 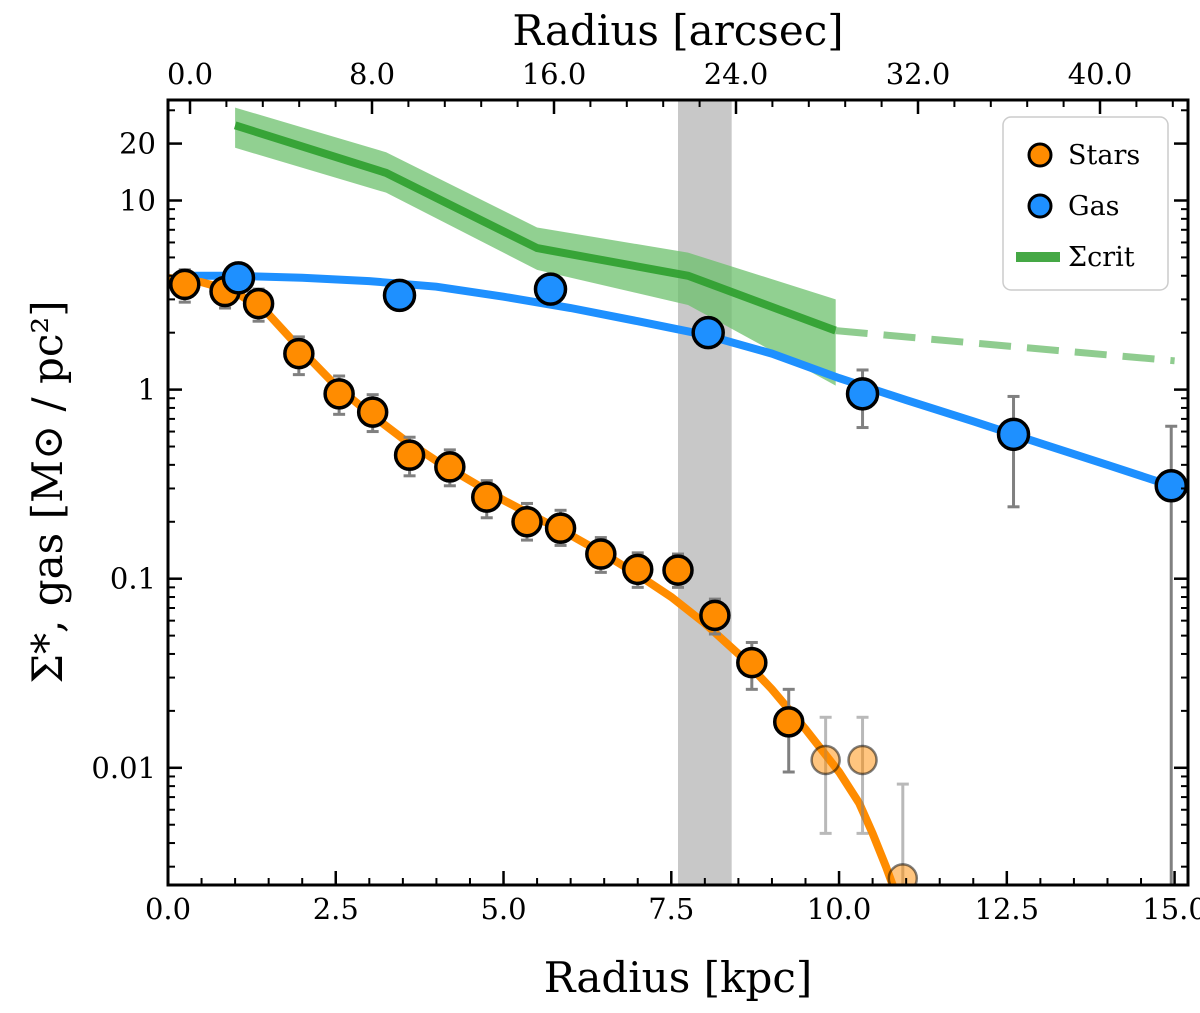 What do you see at coordinates (1005, 346) in the screenshot?
I see `crit-extrapolated-line` at bounding box center [1005, 346].